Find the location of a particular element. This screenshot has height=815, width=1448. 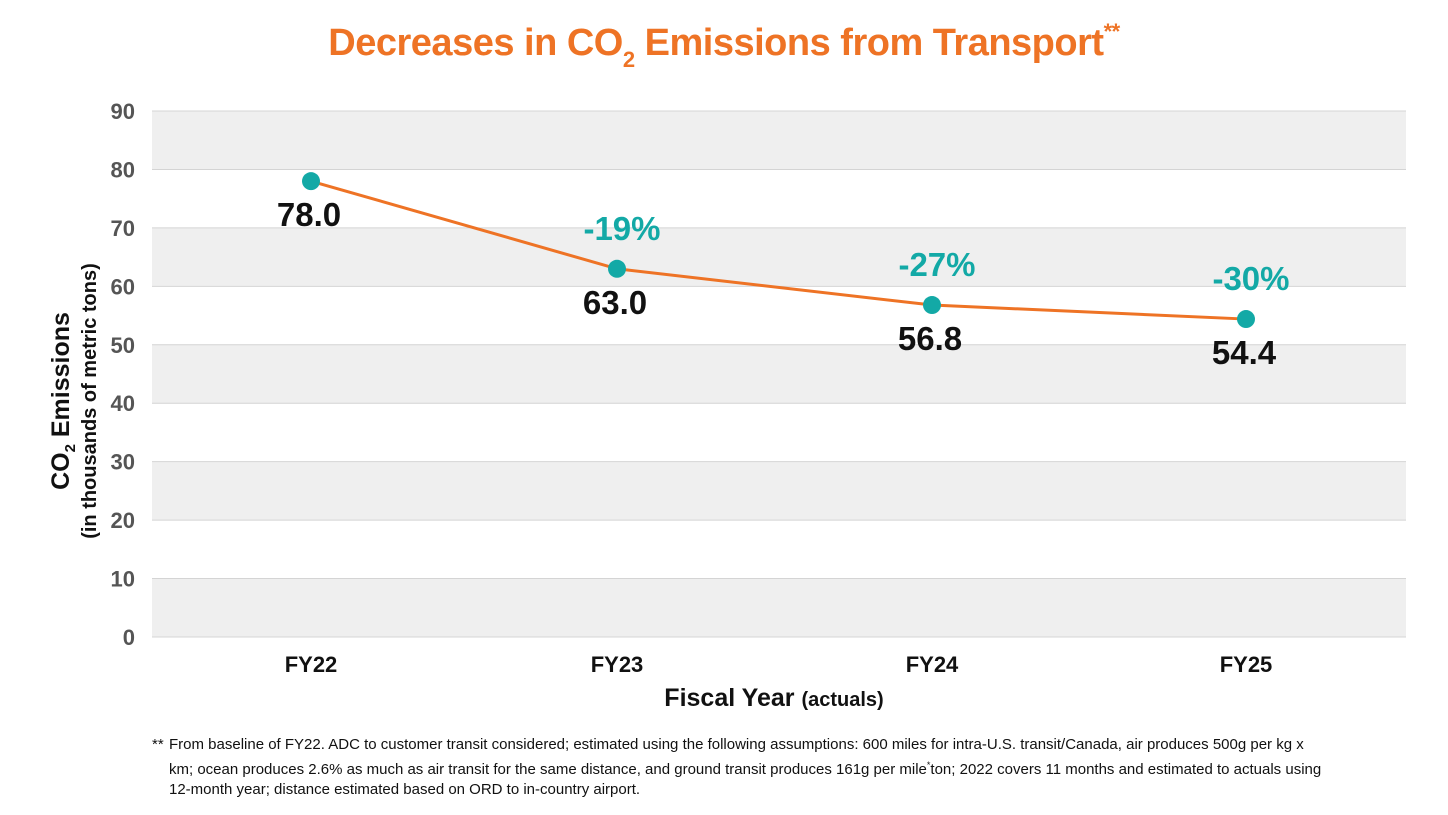

data-series is located at coordinates (778, 250).